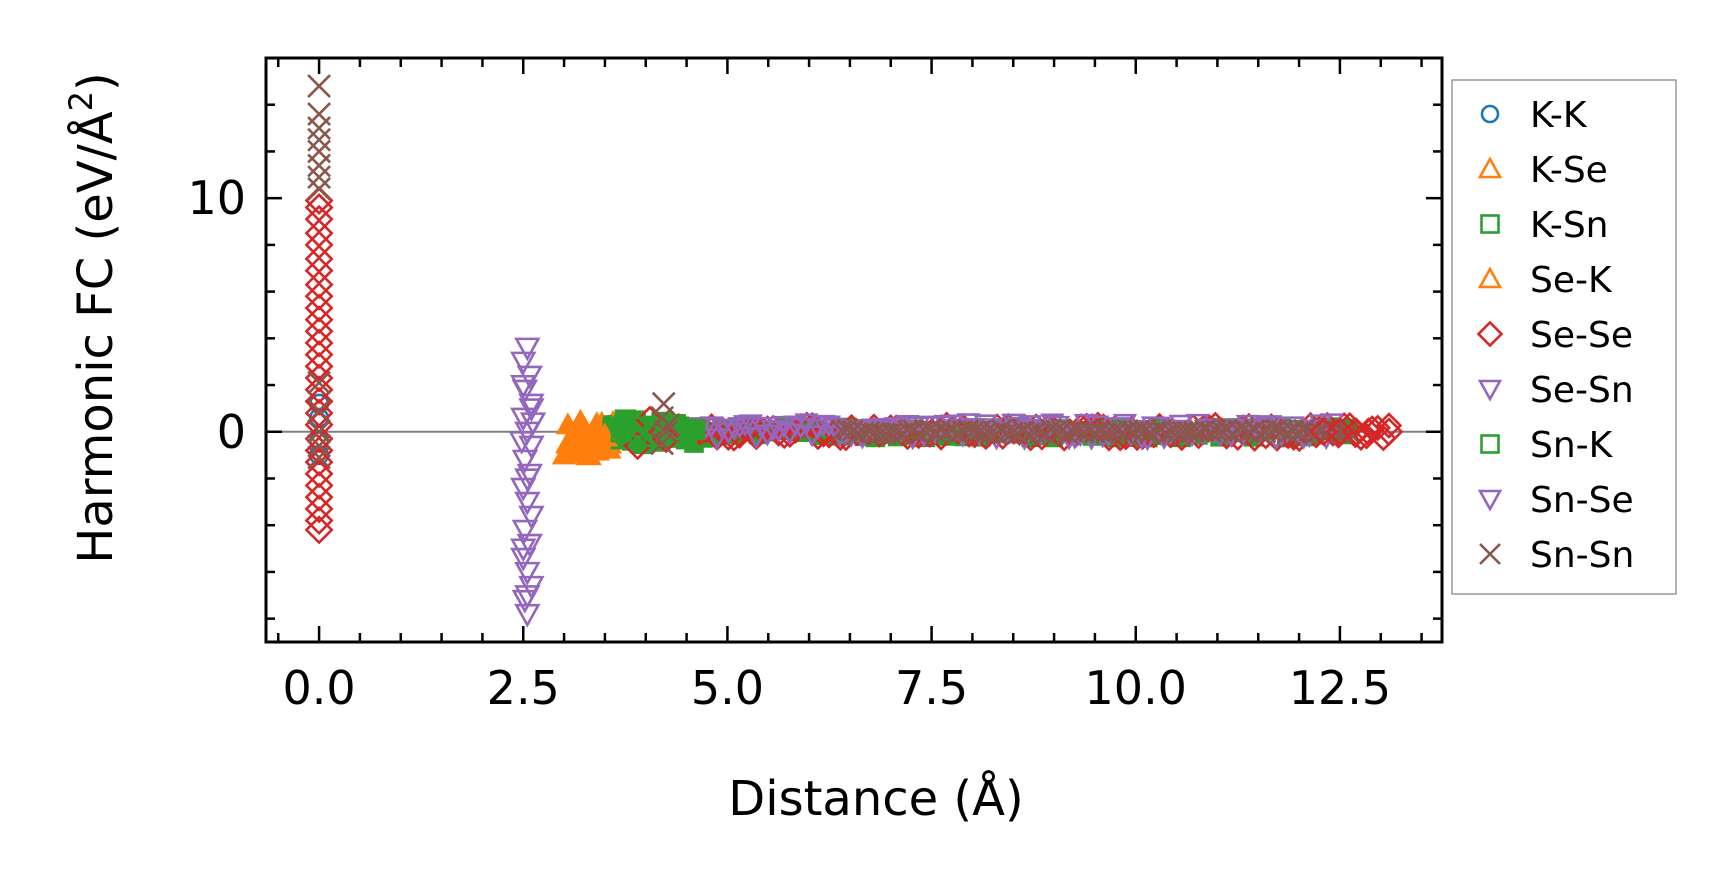  Describe the element at coordinates (1582, 500) in the screenshot. I see `legend-label: Sn-Se` at that location.